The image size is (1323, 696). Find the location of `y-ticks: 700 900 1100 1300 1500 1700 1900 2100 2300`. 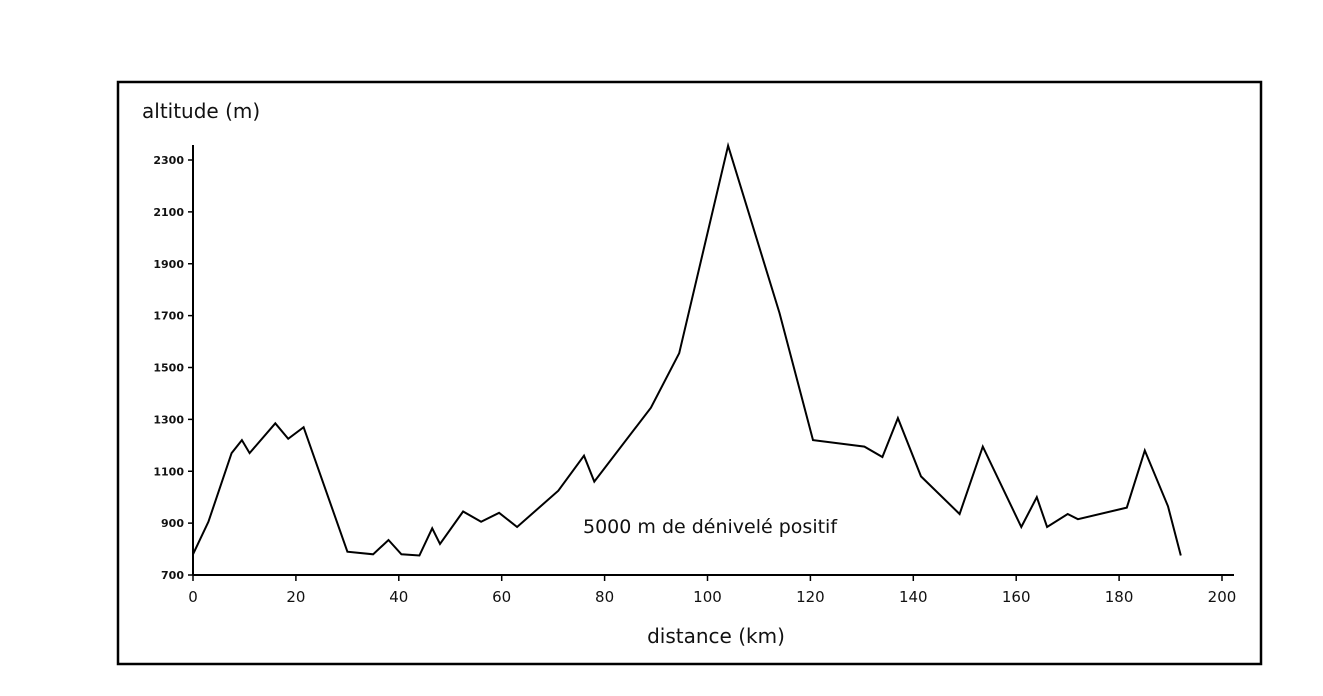

y-ticks: 700 900 1100 1300 1500 1700 1900 2100 2300 is located at coordinates (173, 368).